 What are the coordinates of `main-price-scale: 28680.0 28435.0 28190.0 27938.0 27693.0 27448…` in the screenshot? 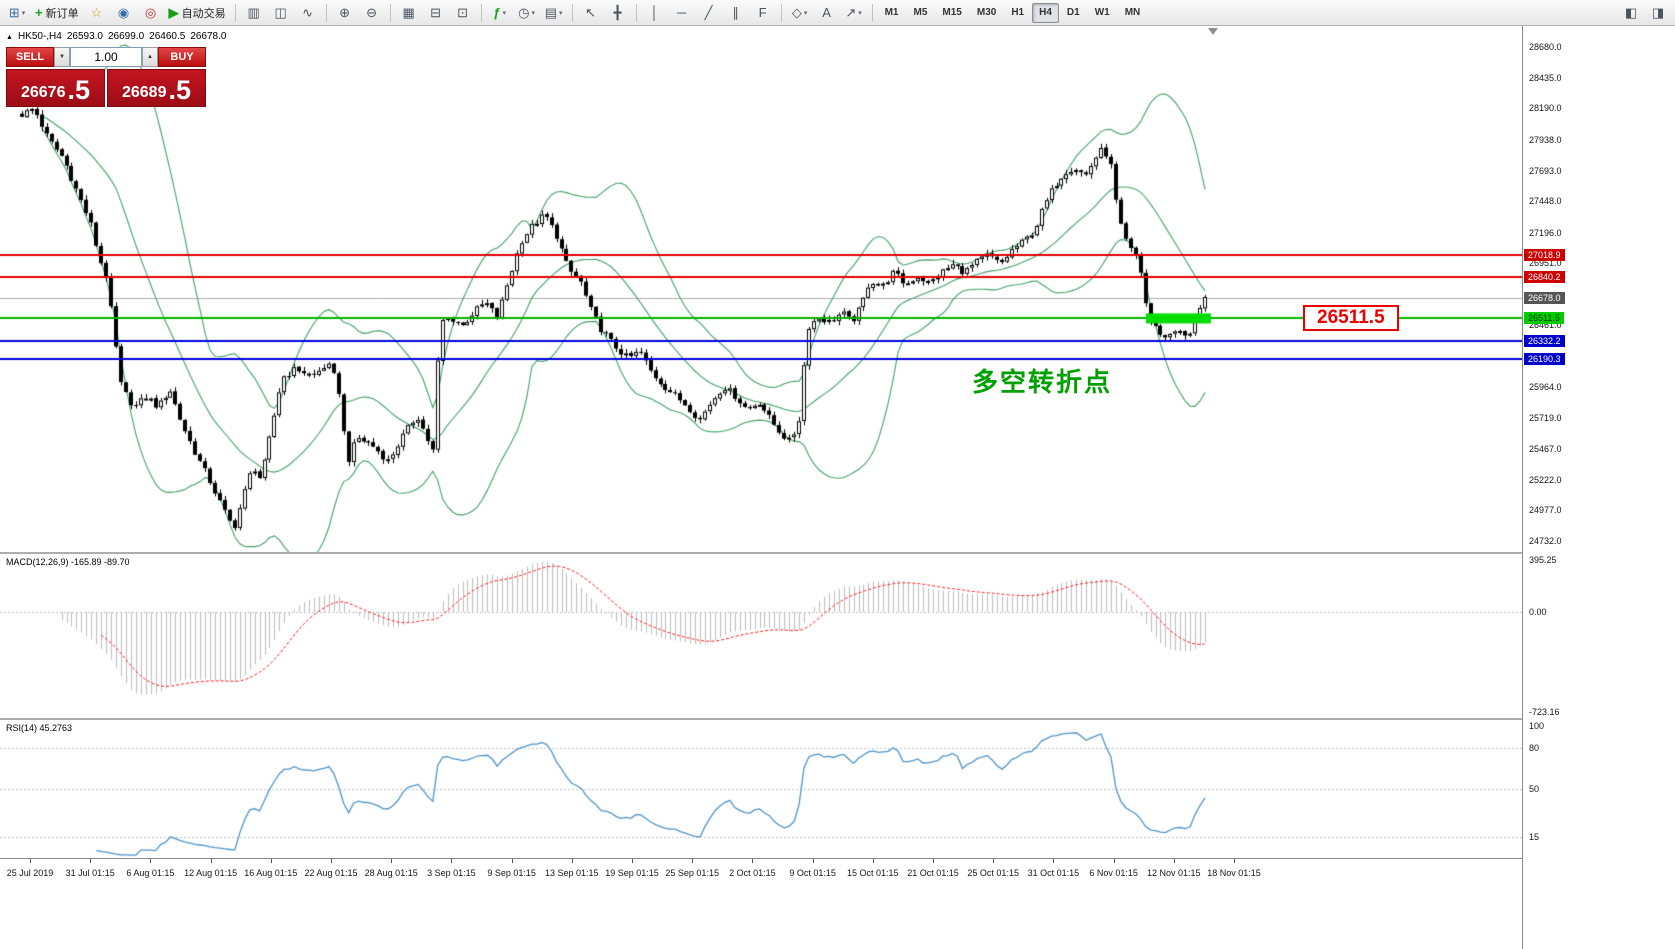 It's located at (1599, 289).